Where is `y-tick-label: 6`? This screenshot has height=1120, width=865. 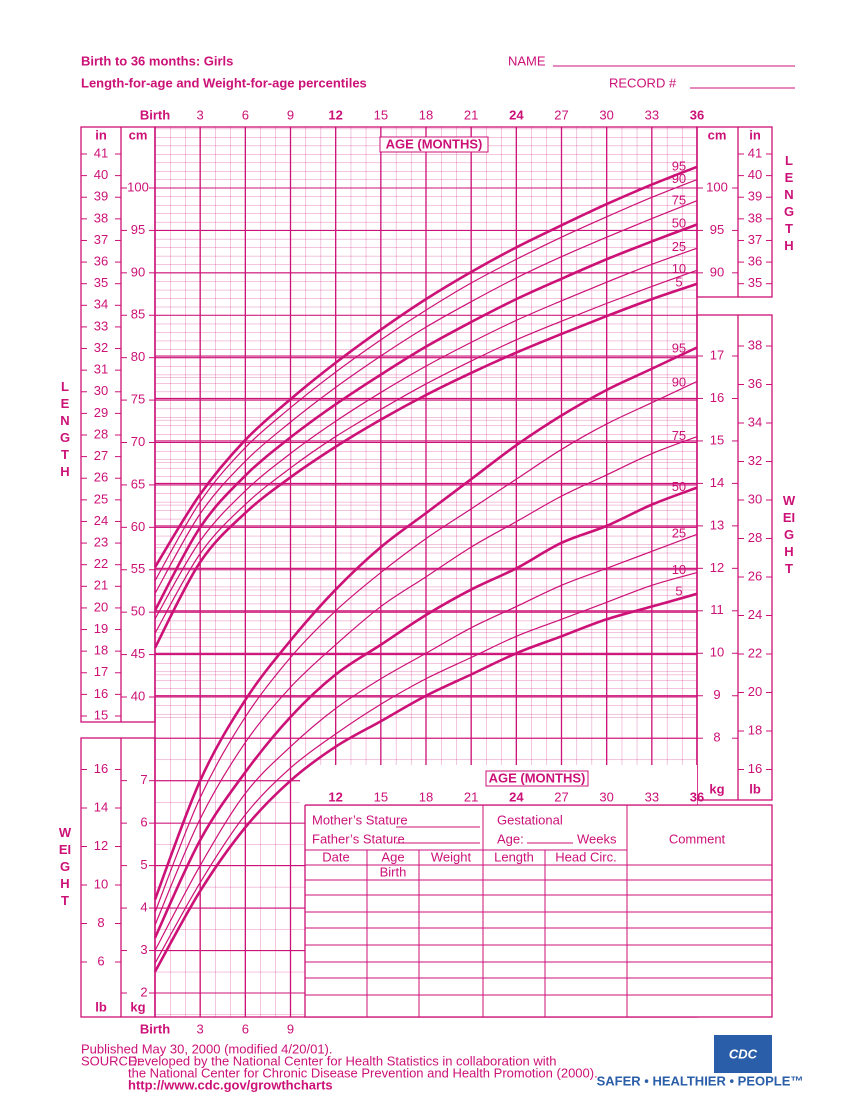 y-tick-label: 6 is located at coordinates (143, 822).